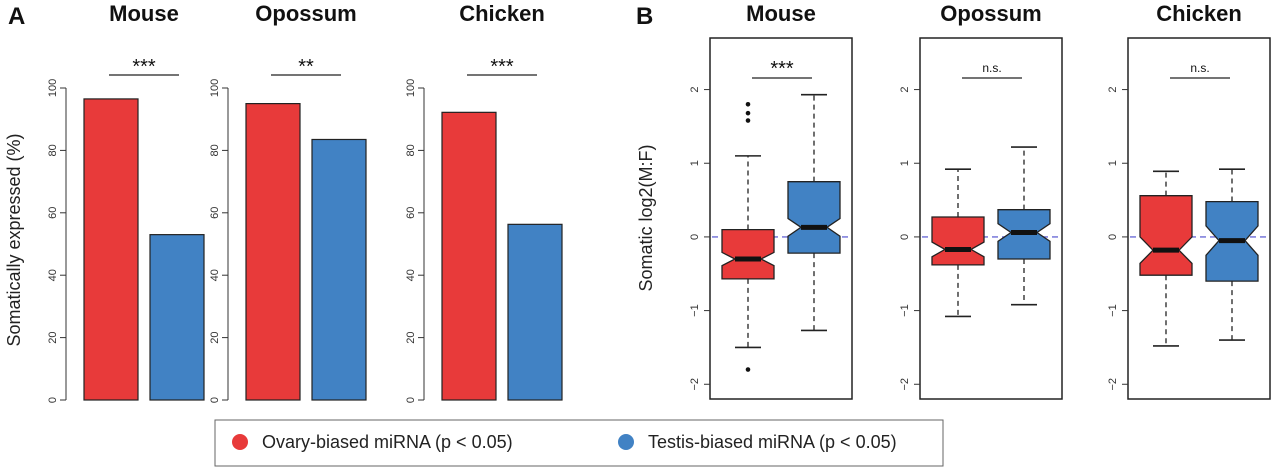 The image size is (1280, 472). Describe the element at coordinates (644, 16) in the screenshot. I see `panel-label-b: B` at that location.